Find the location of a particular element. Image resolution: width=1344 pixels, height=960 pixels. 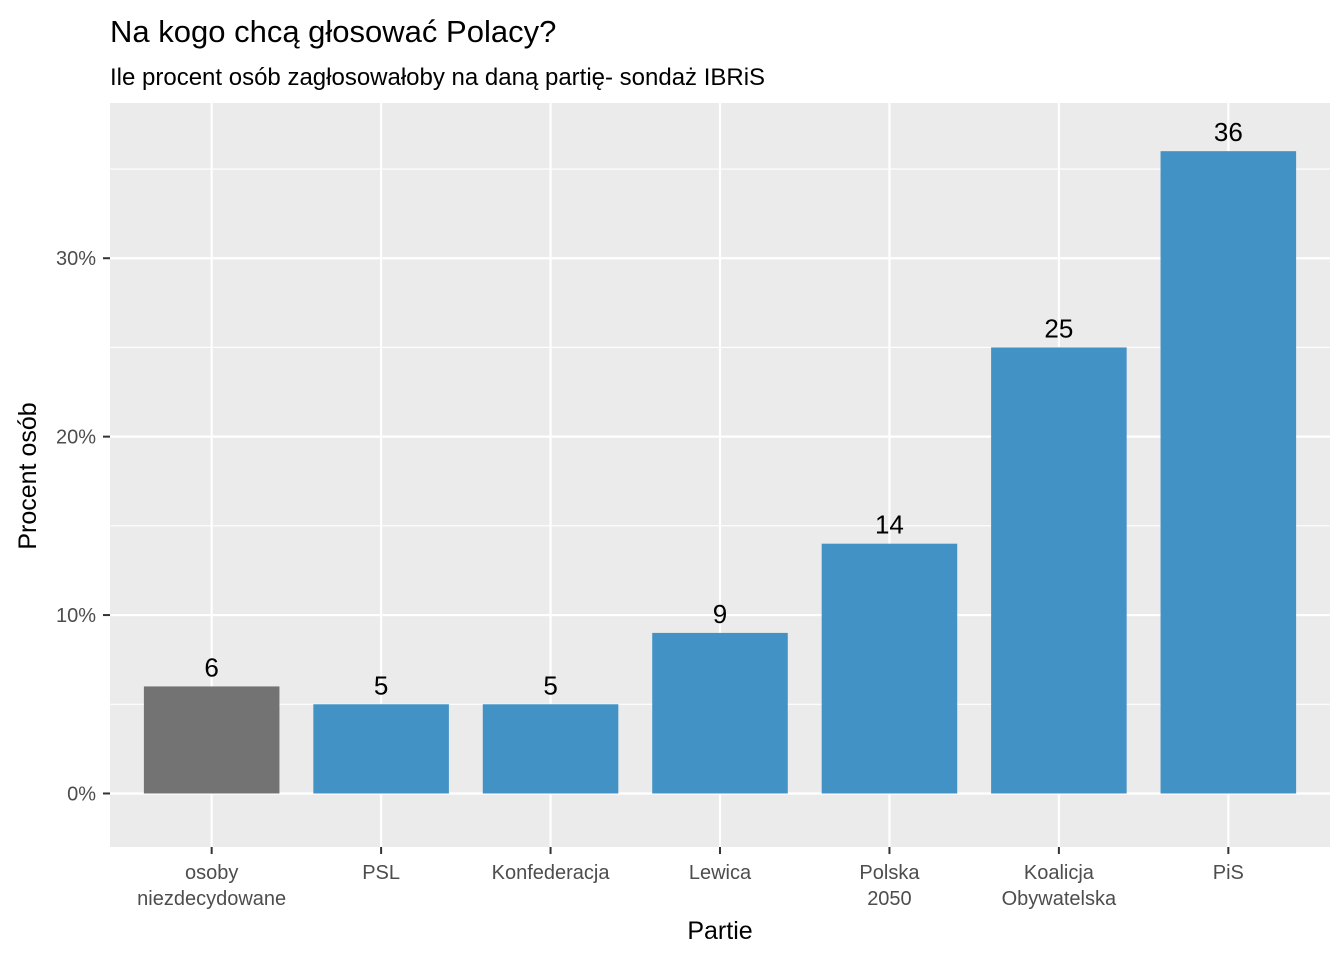

y-tick-label: 20% is located at coordinates (76, 438).